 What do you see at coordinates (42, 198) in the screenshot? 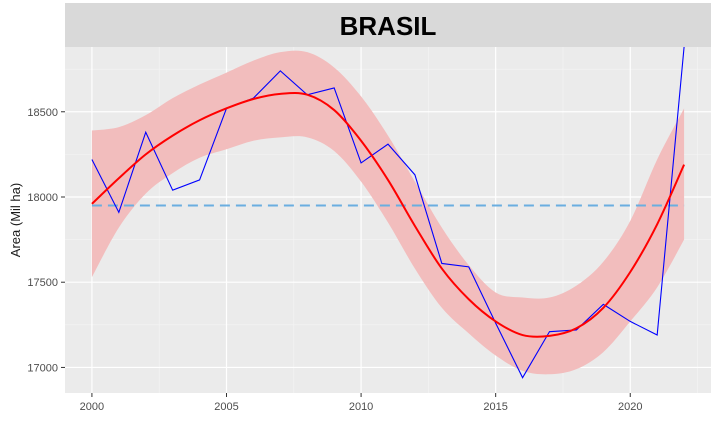
I see `y-tick-label: 18000` at bounding box center [42, 198].